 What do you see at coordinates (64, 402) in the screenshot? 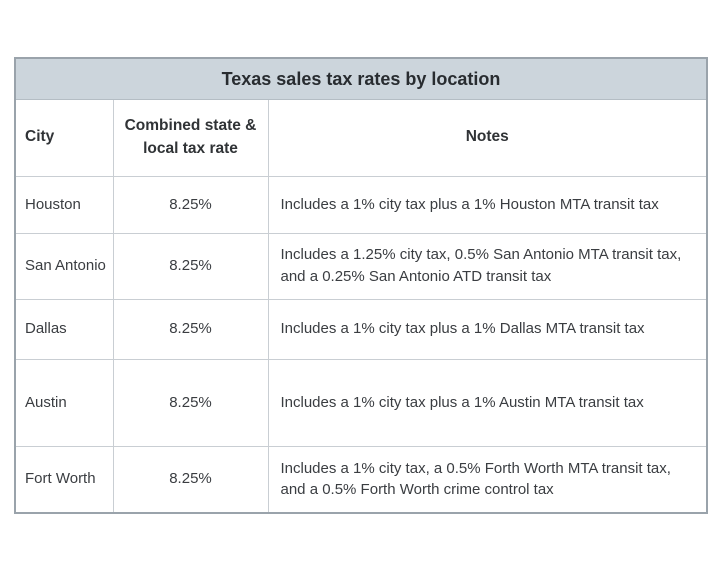
I see `city-cell: Austin` at bounding box center [64, 402].